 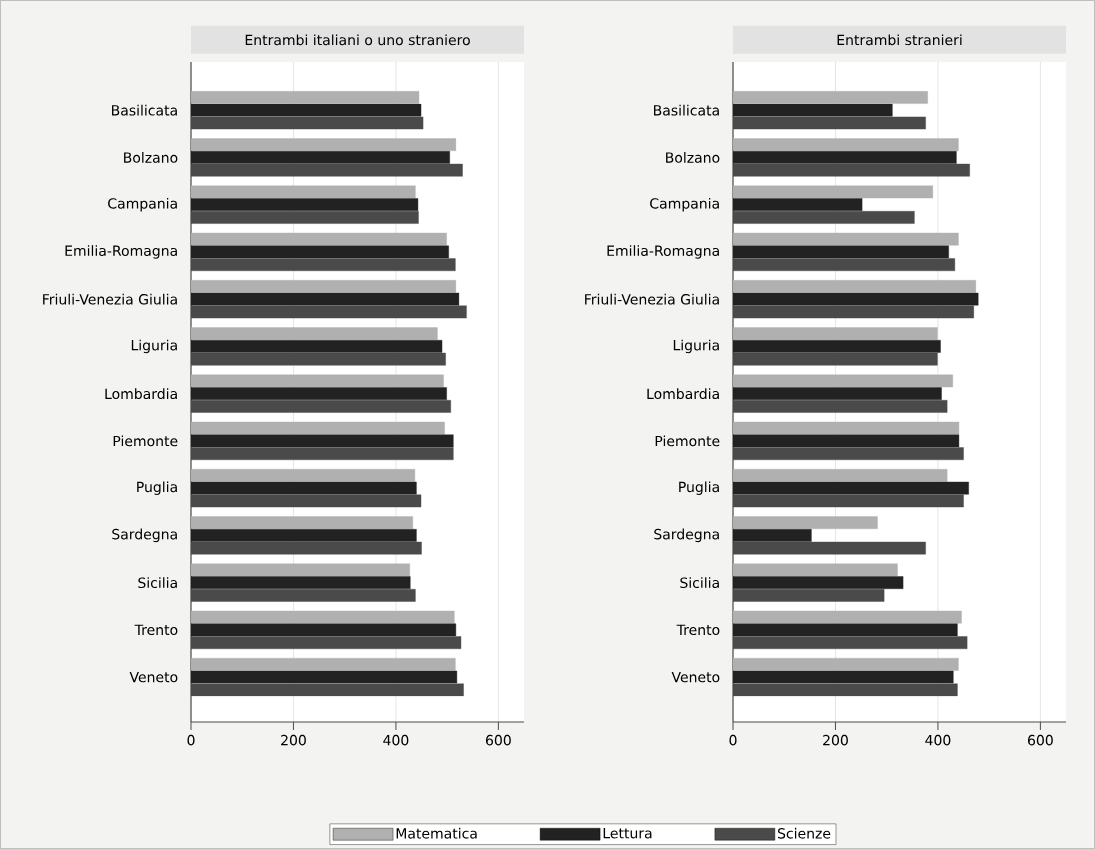 What do you see at coordinates (899, 40) in the screenshot?
I see `chart-title: Entrambi stranieri` at bounding box center [899, 40].